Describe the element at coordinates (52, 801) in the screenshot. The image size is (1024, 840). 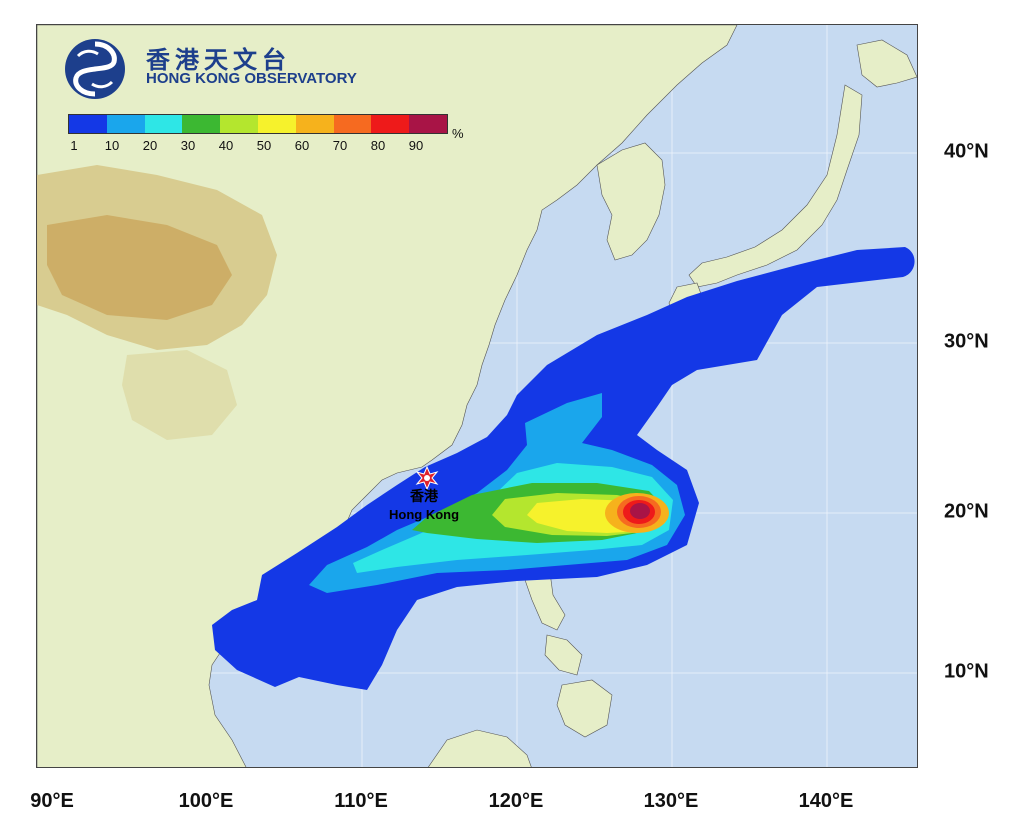
I see `longitude-label: 90°E` at that location.